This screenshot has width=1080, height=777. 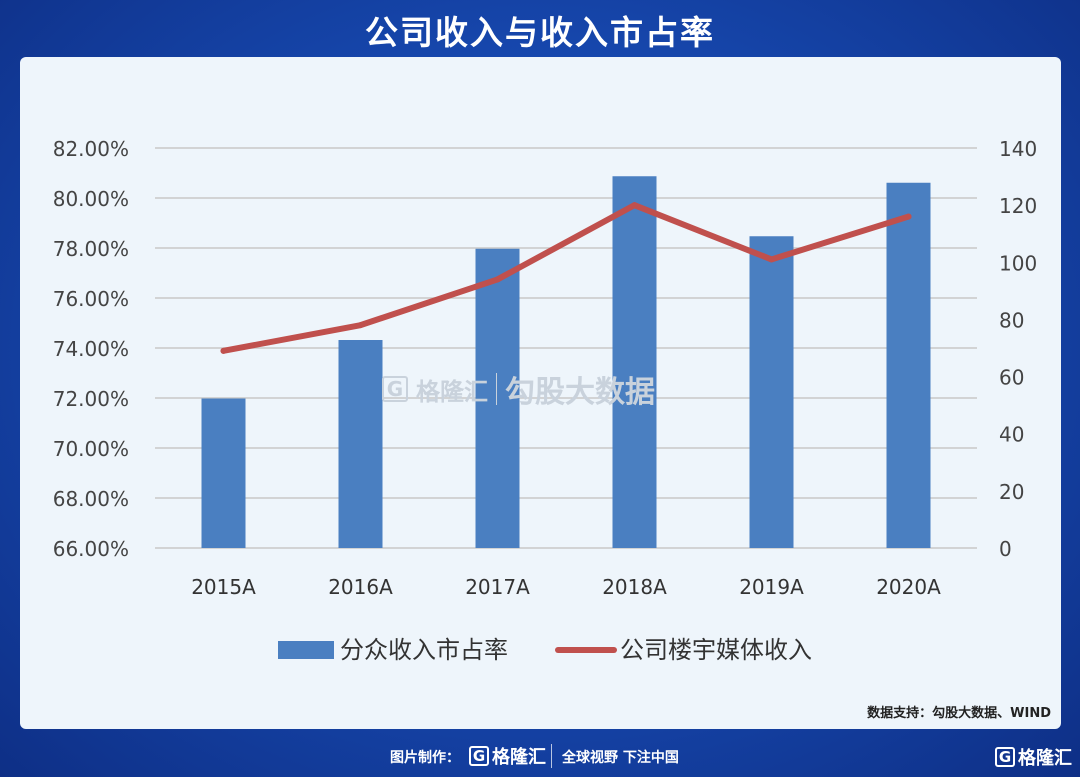 I want to click on left-tick-label: 68.00%, so click(x=91, y=499).